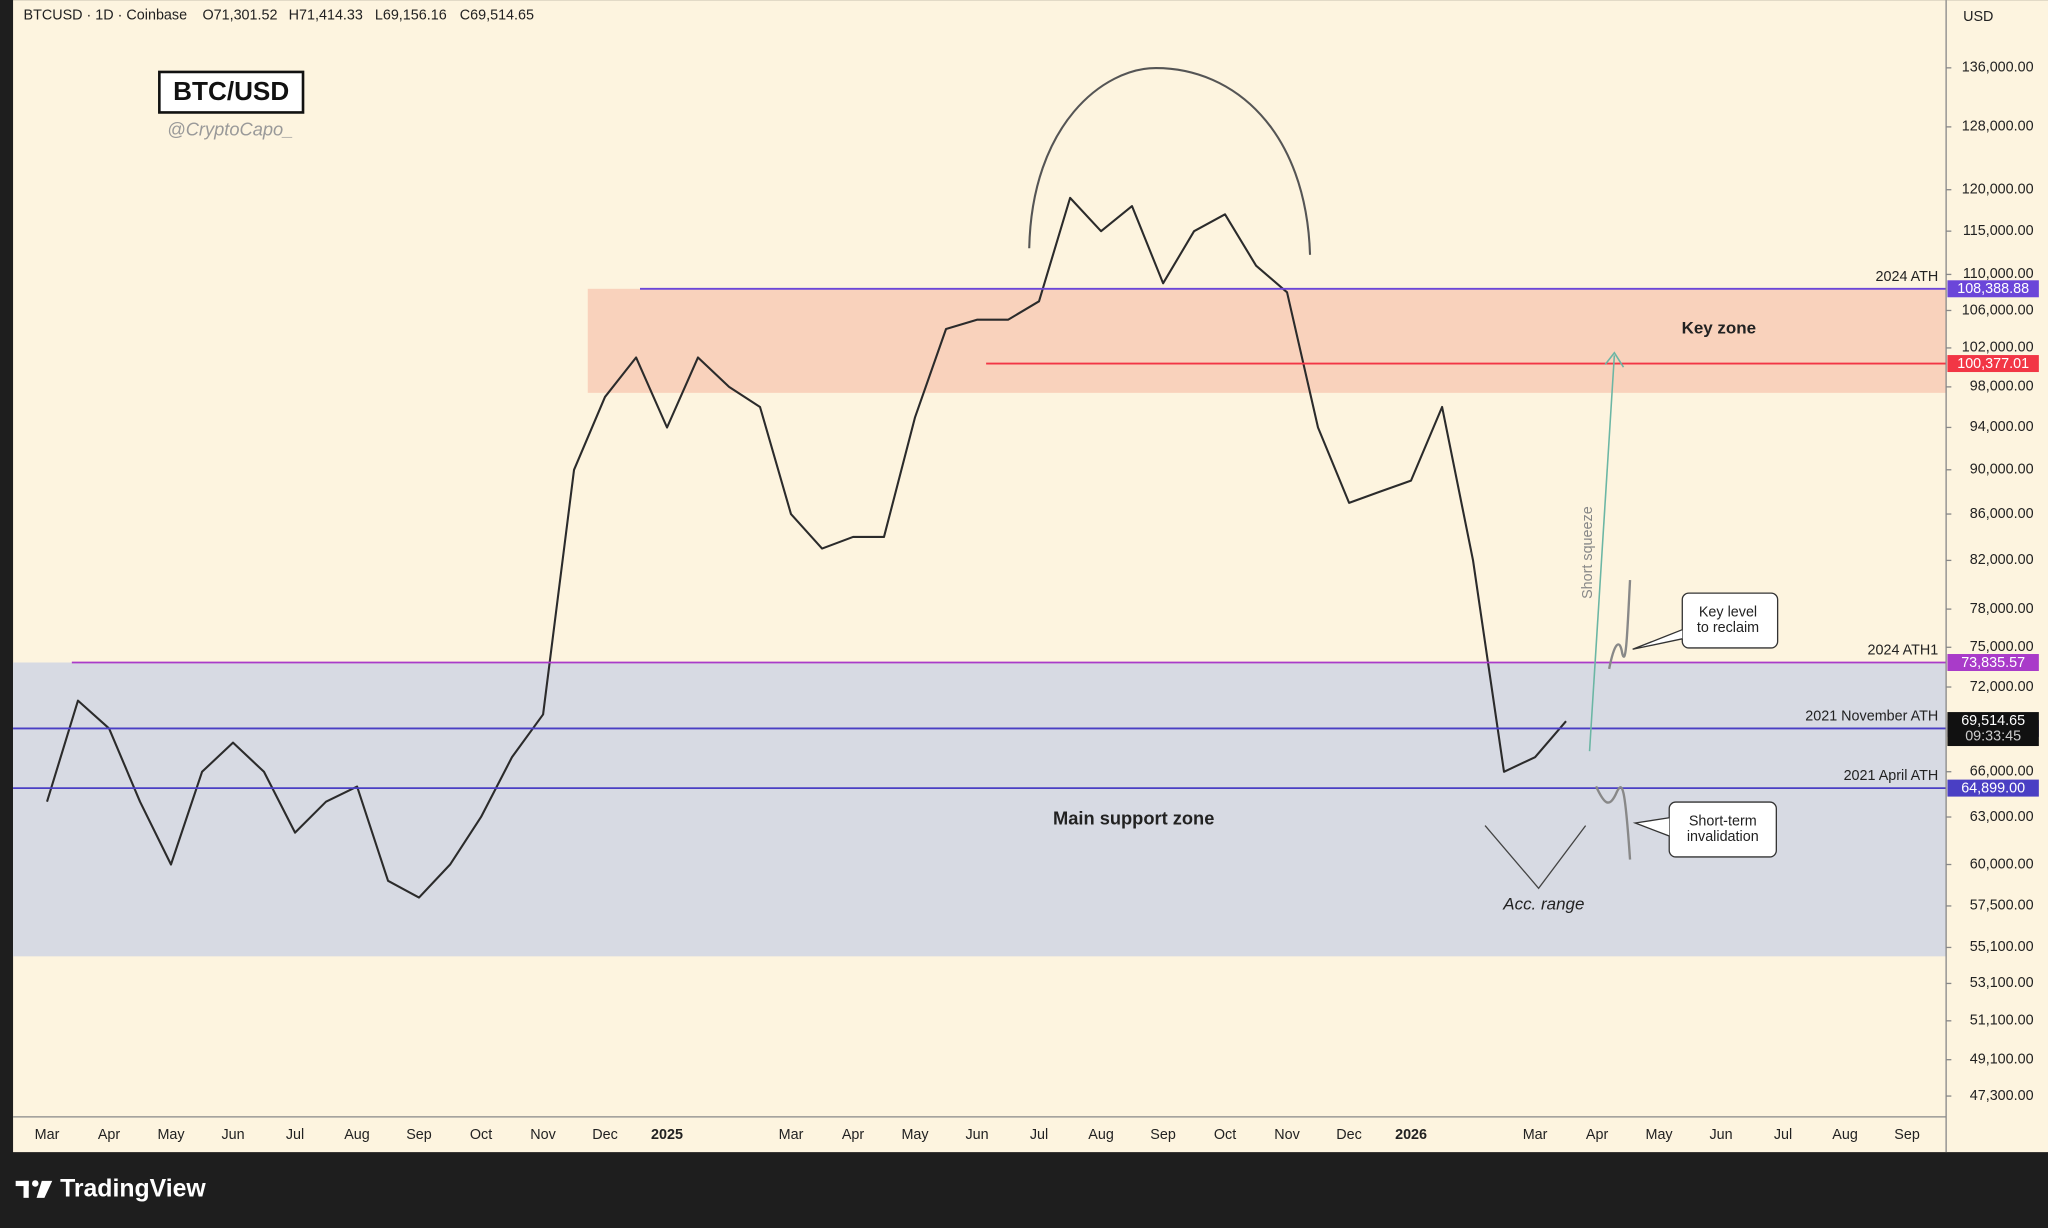 Image resolution: width=2048 pixels, height=1228 pixels. Describe the element at coordinates (2002, 609) in the screenshot. I see `y-tick-label: 78,000.00` at that location.